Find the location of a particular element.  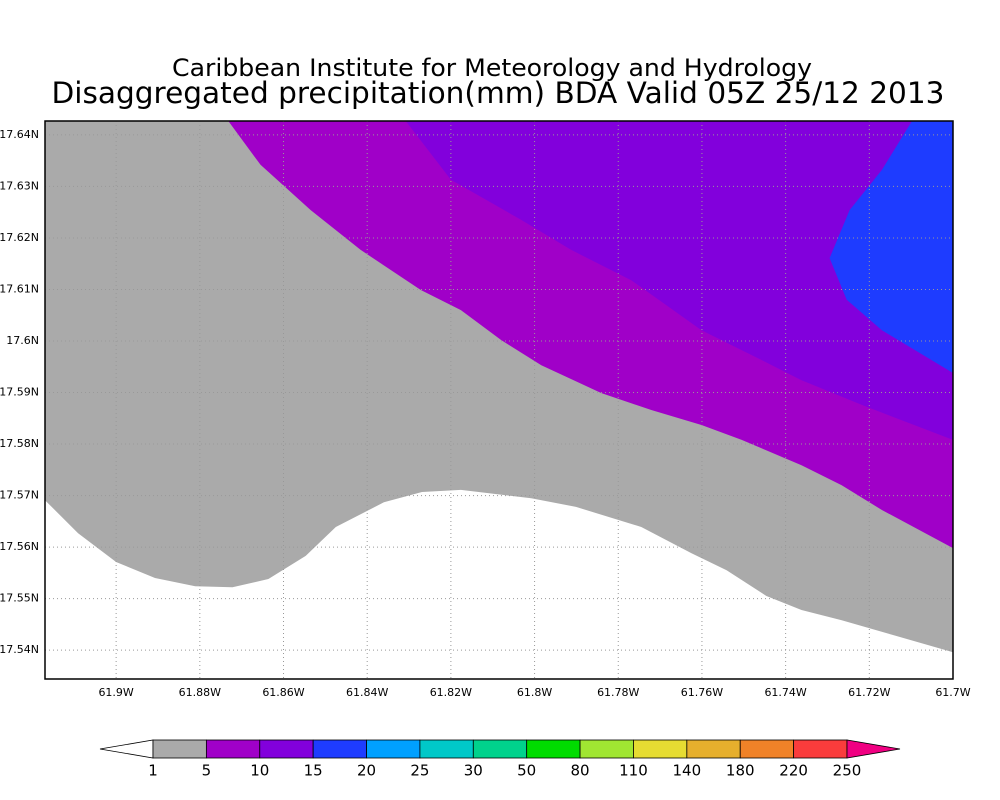

y-tick-label: 17.58N is located at coordinates (19, 443).